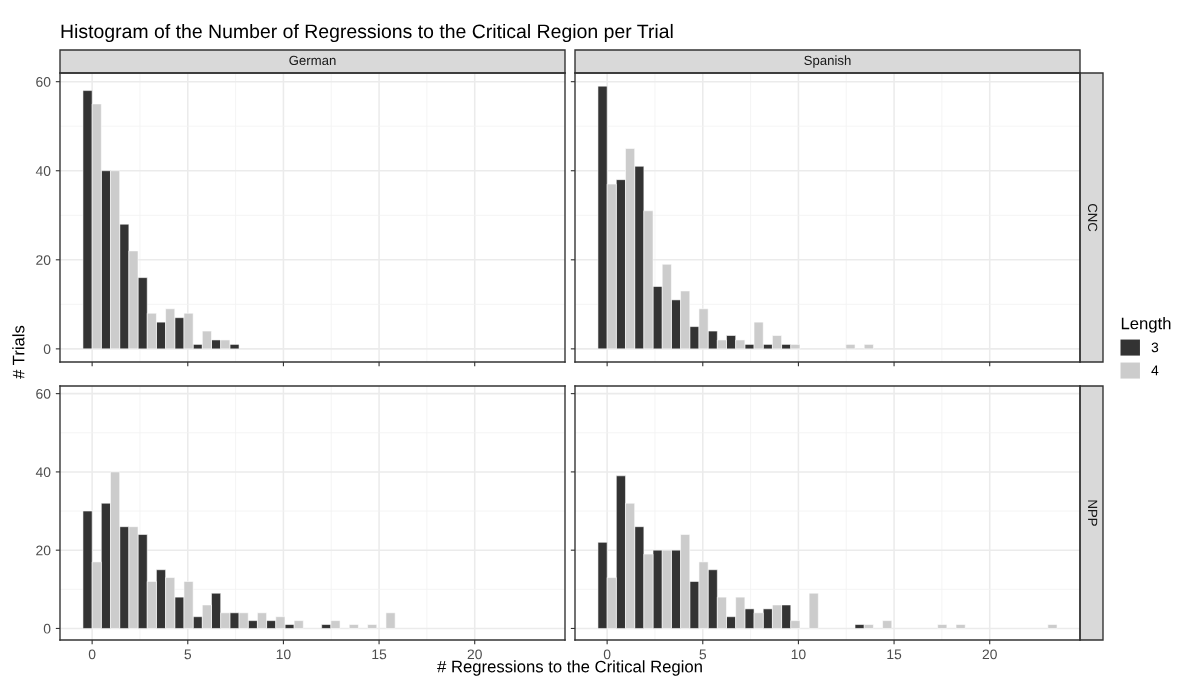  What do you see at coordinates (1093, 513) in the screenshot?
I see `y2-axis-title: NPP` at bounding box center [1093, 513].